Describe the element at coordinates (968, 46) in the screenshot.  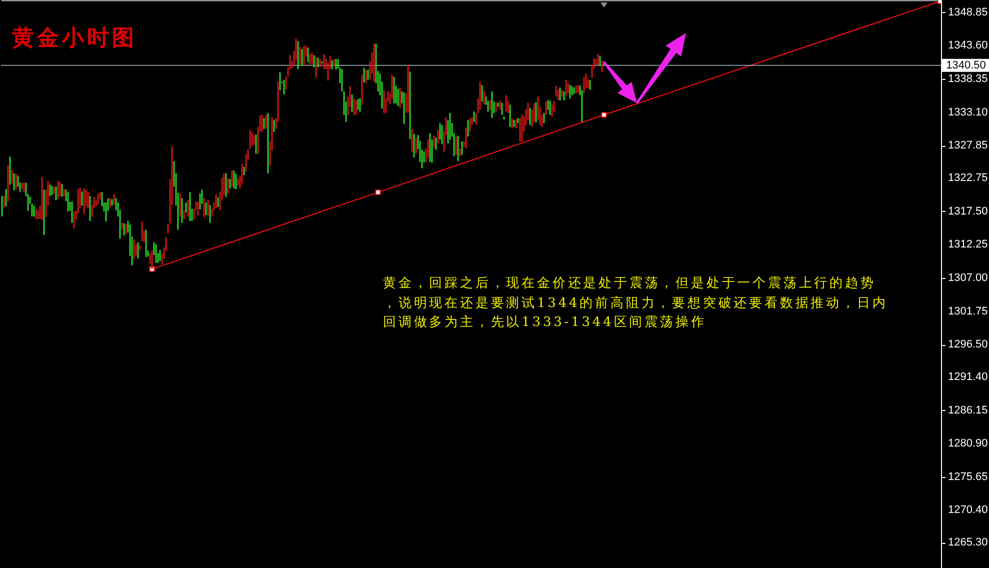
I see `y-tick-label: 1343.60` at that location.